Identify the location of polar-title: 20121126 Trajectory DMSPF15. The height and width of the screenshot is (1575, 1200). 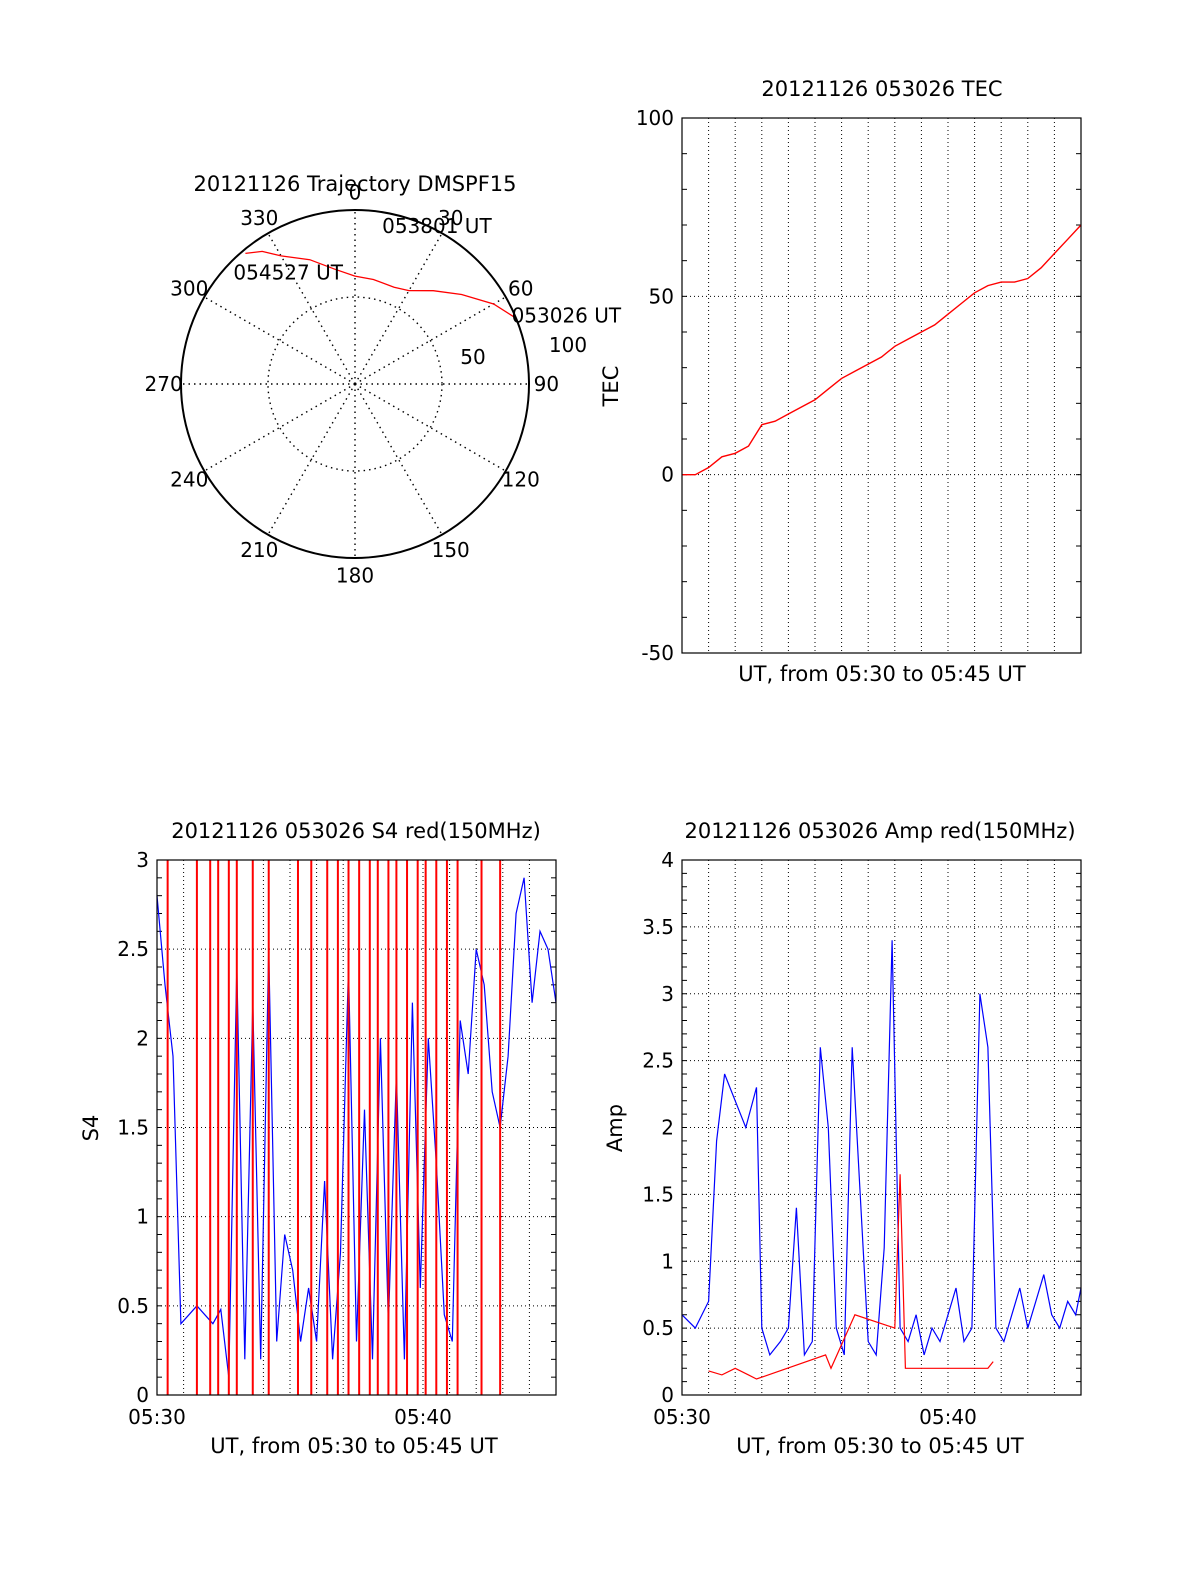
(354, 184).